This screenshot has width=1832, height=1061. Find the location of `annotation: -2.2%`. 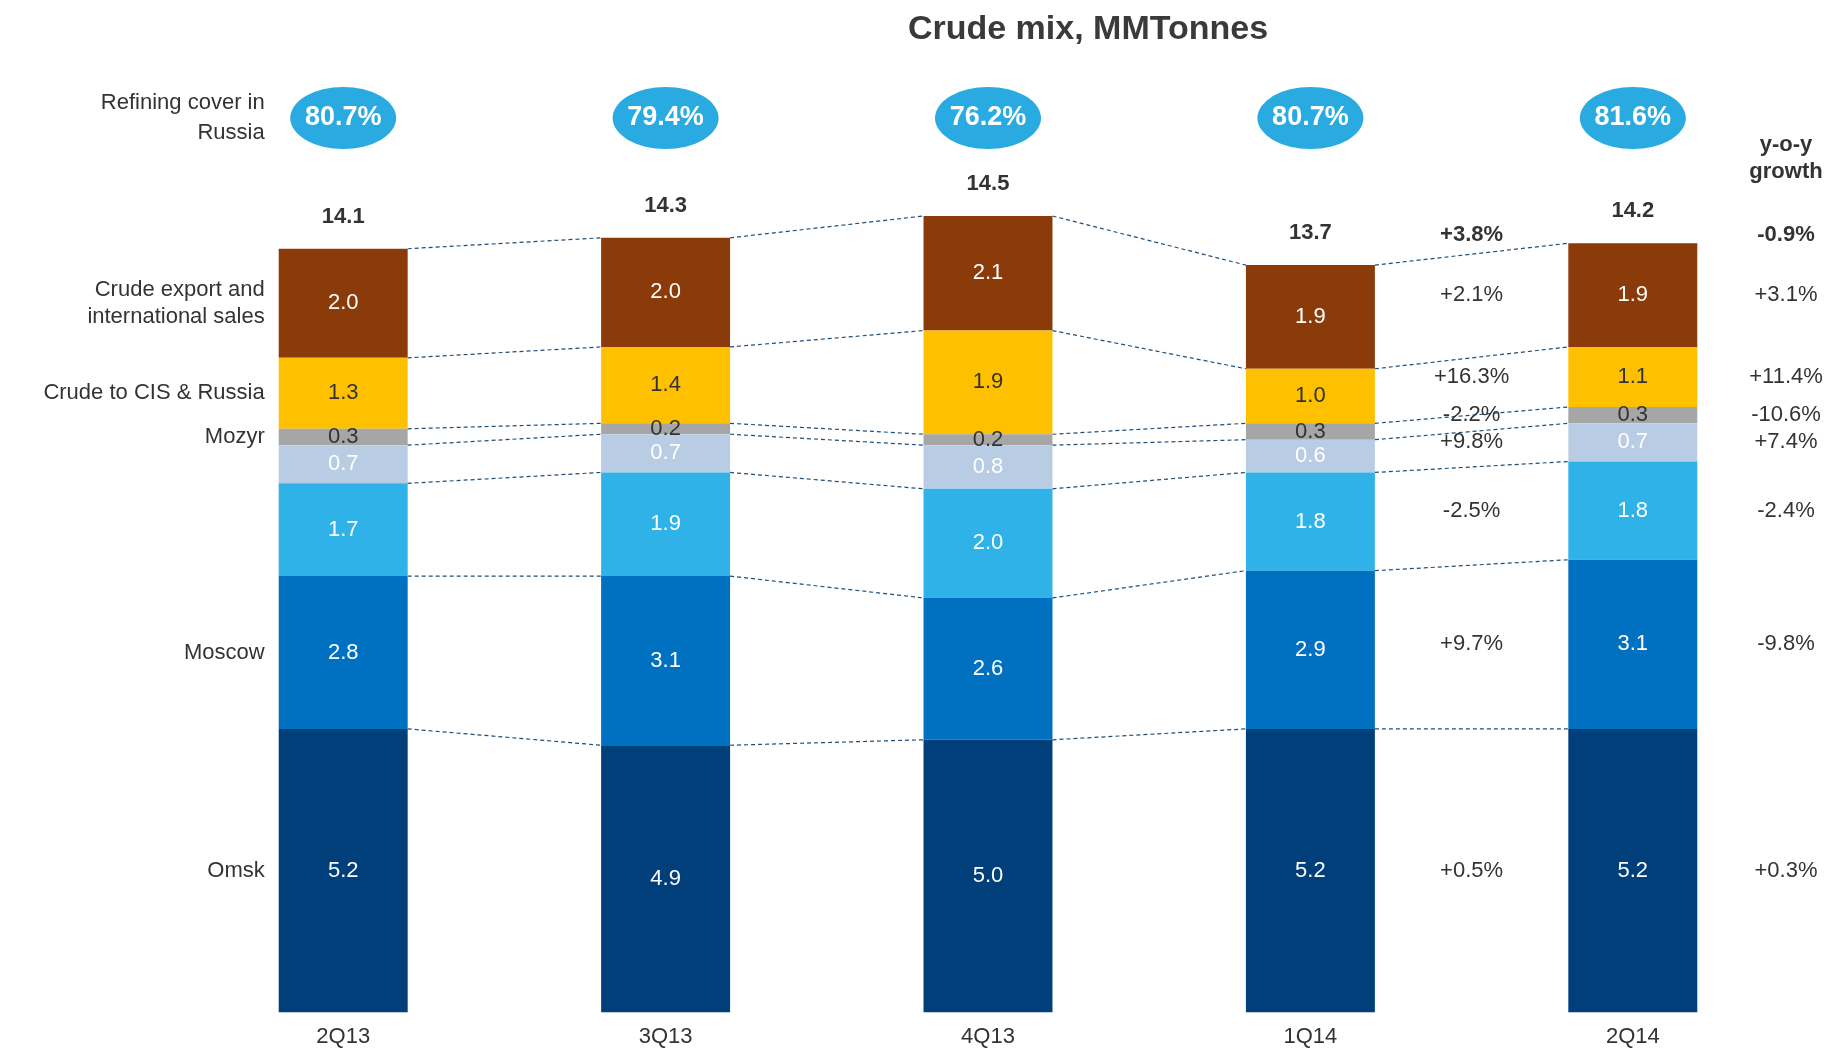

annotation: -2.2% is located at coordinates (1471, 414).